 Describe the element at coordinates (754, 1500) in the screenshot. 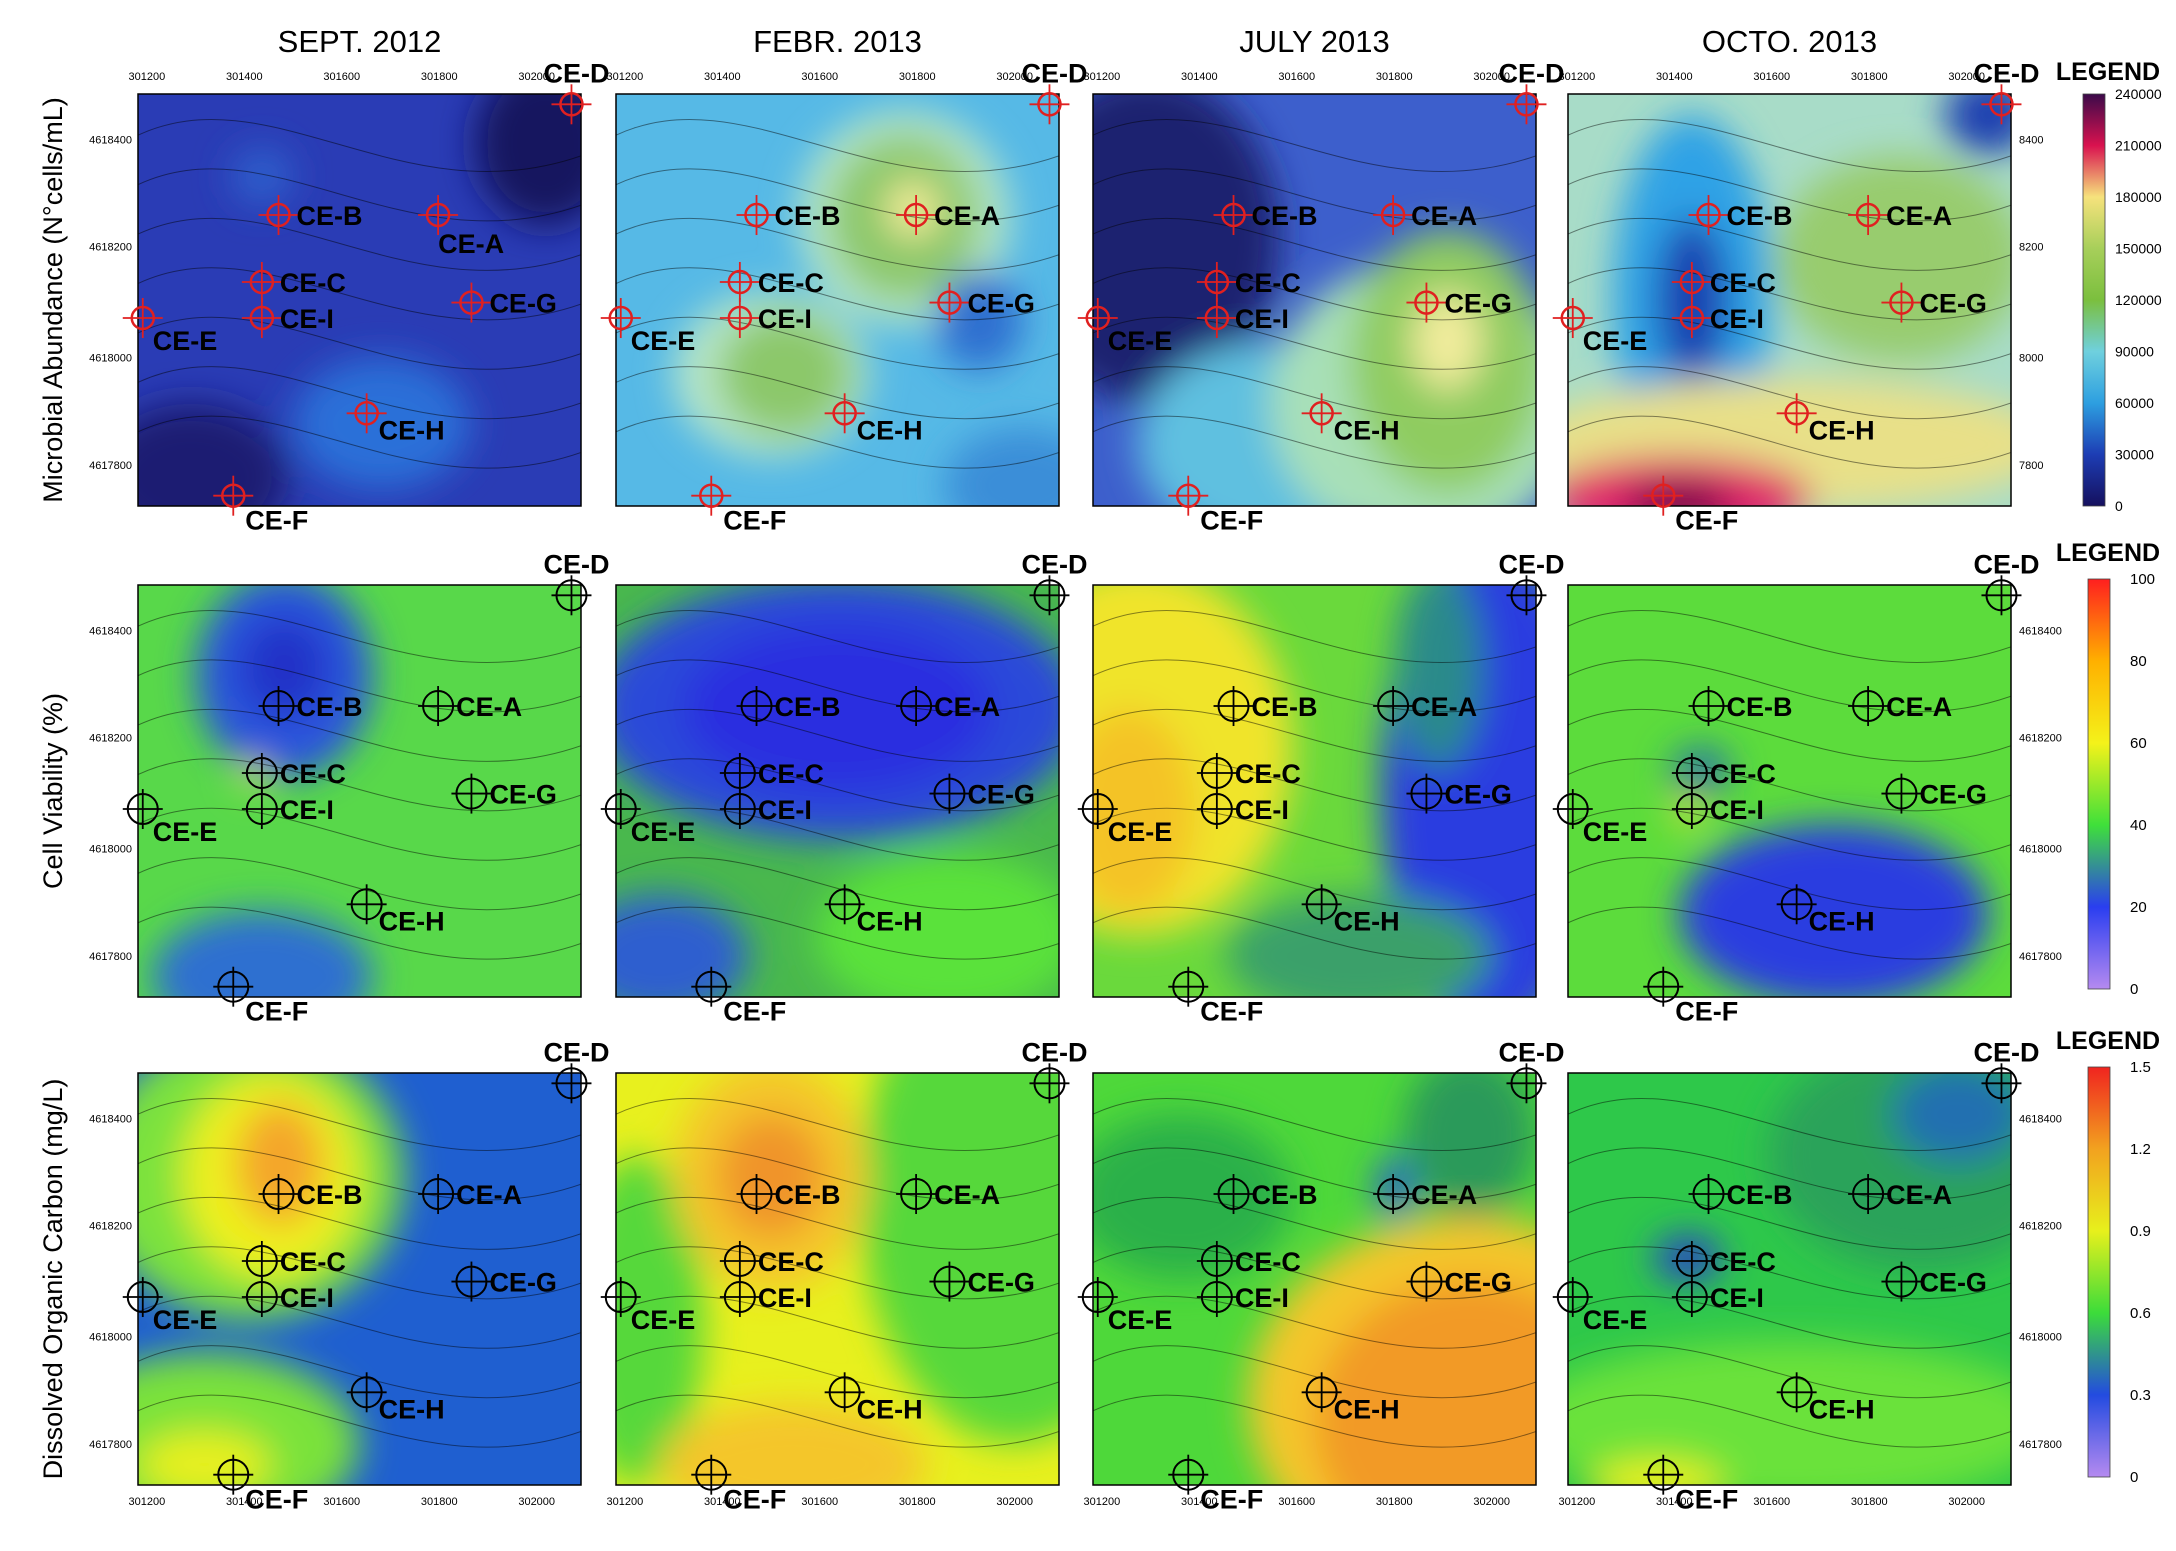

I see `station-label: CE-F` at that location.